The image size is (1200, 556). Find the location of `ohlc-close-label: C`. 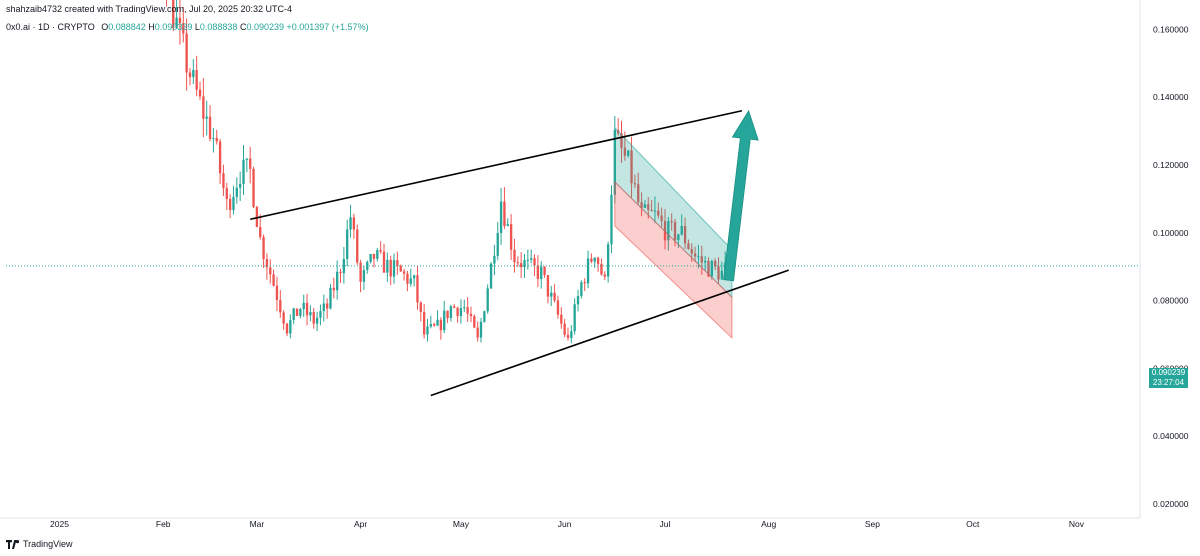

ohlc-close-label: C is located at coordinates (243, 27).